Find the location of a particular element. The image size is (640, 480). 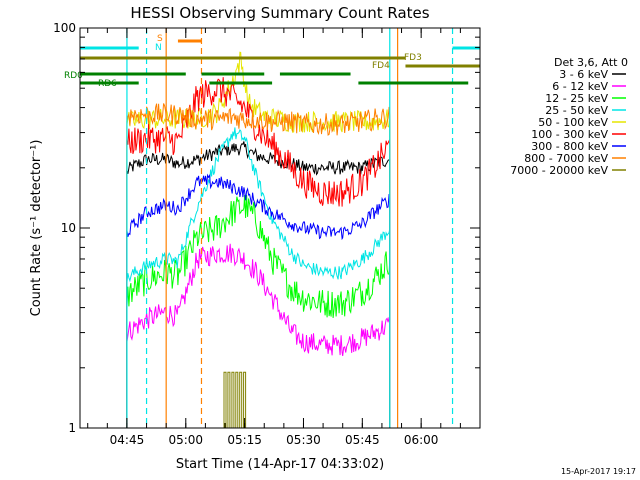

x-tick-label-2: 05:00 is located at coordinates (185, 440).